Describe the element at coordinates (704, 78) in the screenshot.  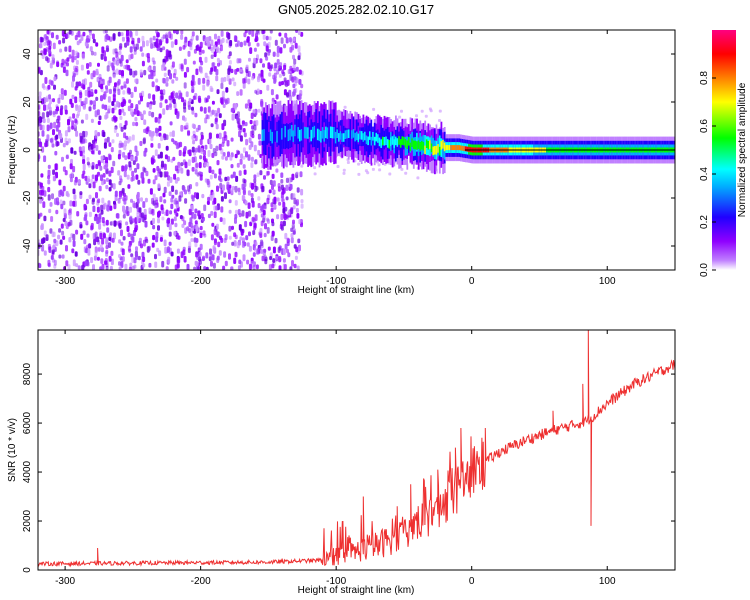
I see `colorbar-tick-label: 0.8` at that location.